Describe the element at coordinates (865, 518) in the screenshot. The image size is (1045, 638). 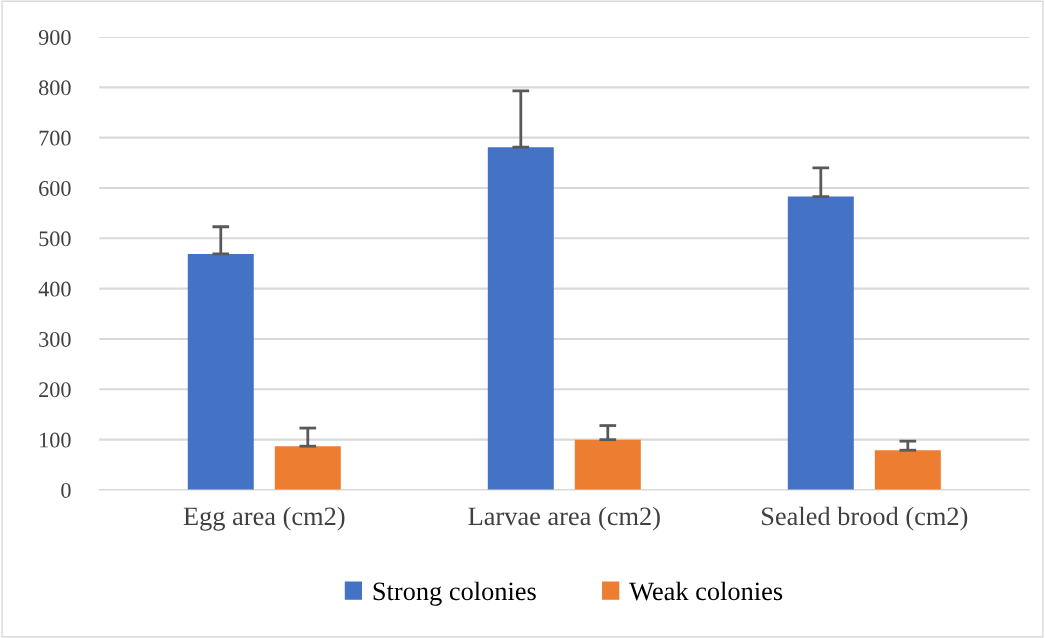
I see `x-tick-label: Sealed brood (cm2)` at that location.